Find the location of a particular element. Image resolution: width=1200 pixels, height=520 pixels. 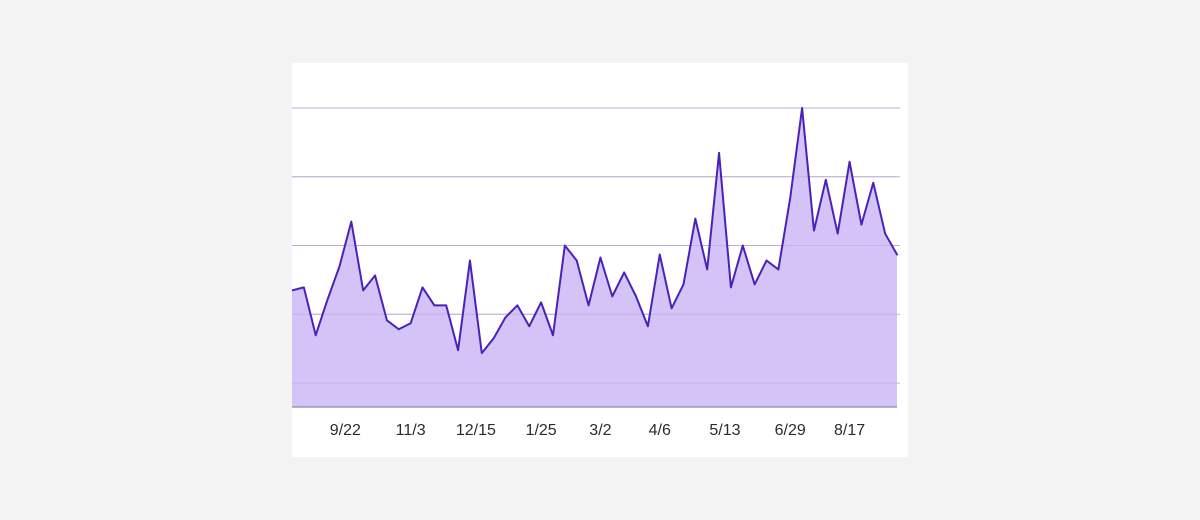

x-tick-label: 8/17 is located at coordinates (849, 430).